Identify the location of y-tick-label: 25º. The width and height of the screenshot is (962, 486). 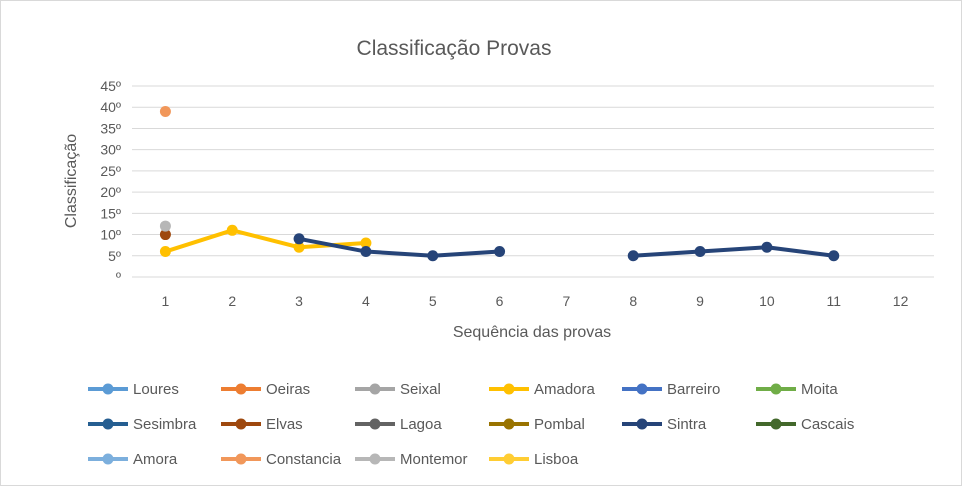
(110, 171).